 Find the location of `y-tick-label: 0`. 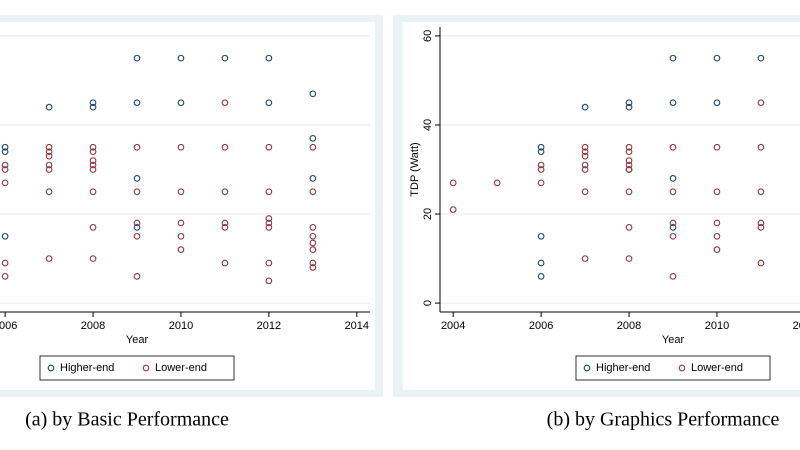

y-tick-label: 0 is located at coordinates (428, 303).